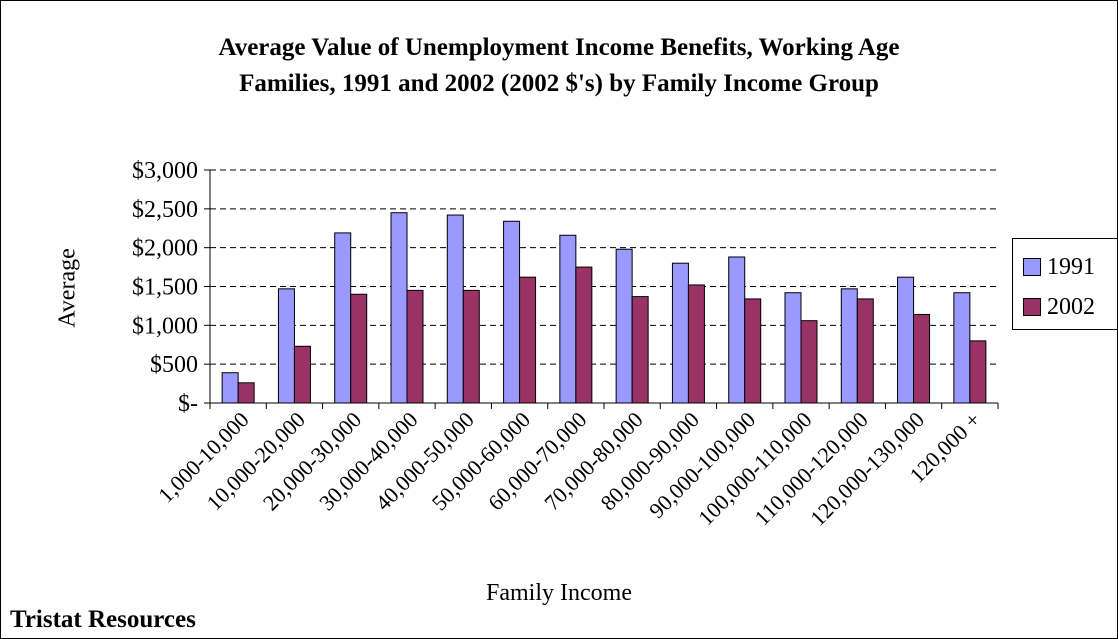 The height and width of the screenshot is (639, 1118). I want to click on y-tick-label: $500, so click(174, 365).